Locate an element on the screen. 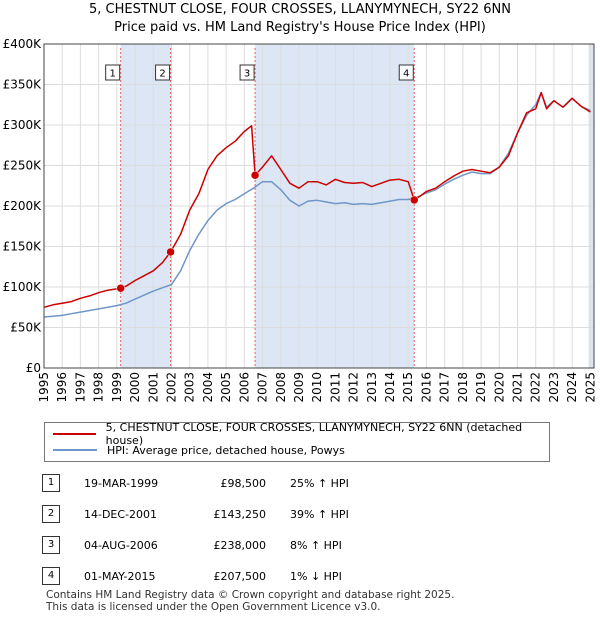 Image resolution: width=600 pixels, height=620 pixels. x-tick-label: 2002 is located at coordinates (171, 387).